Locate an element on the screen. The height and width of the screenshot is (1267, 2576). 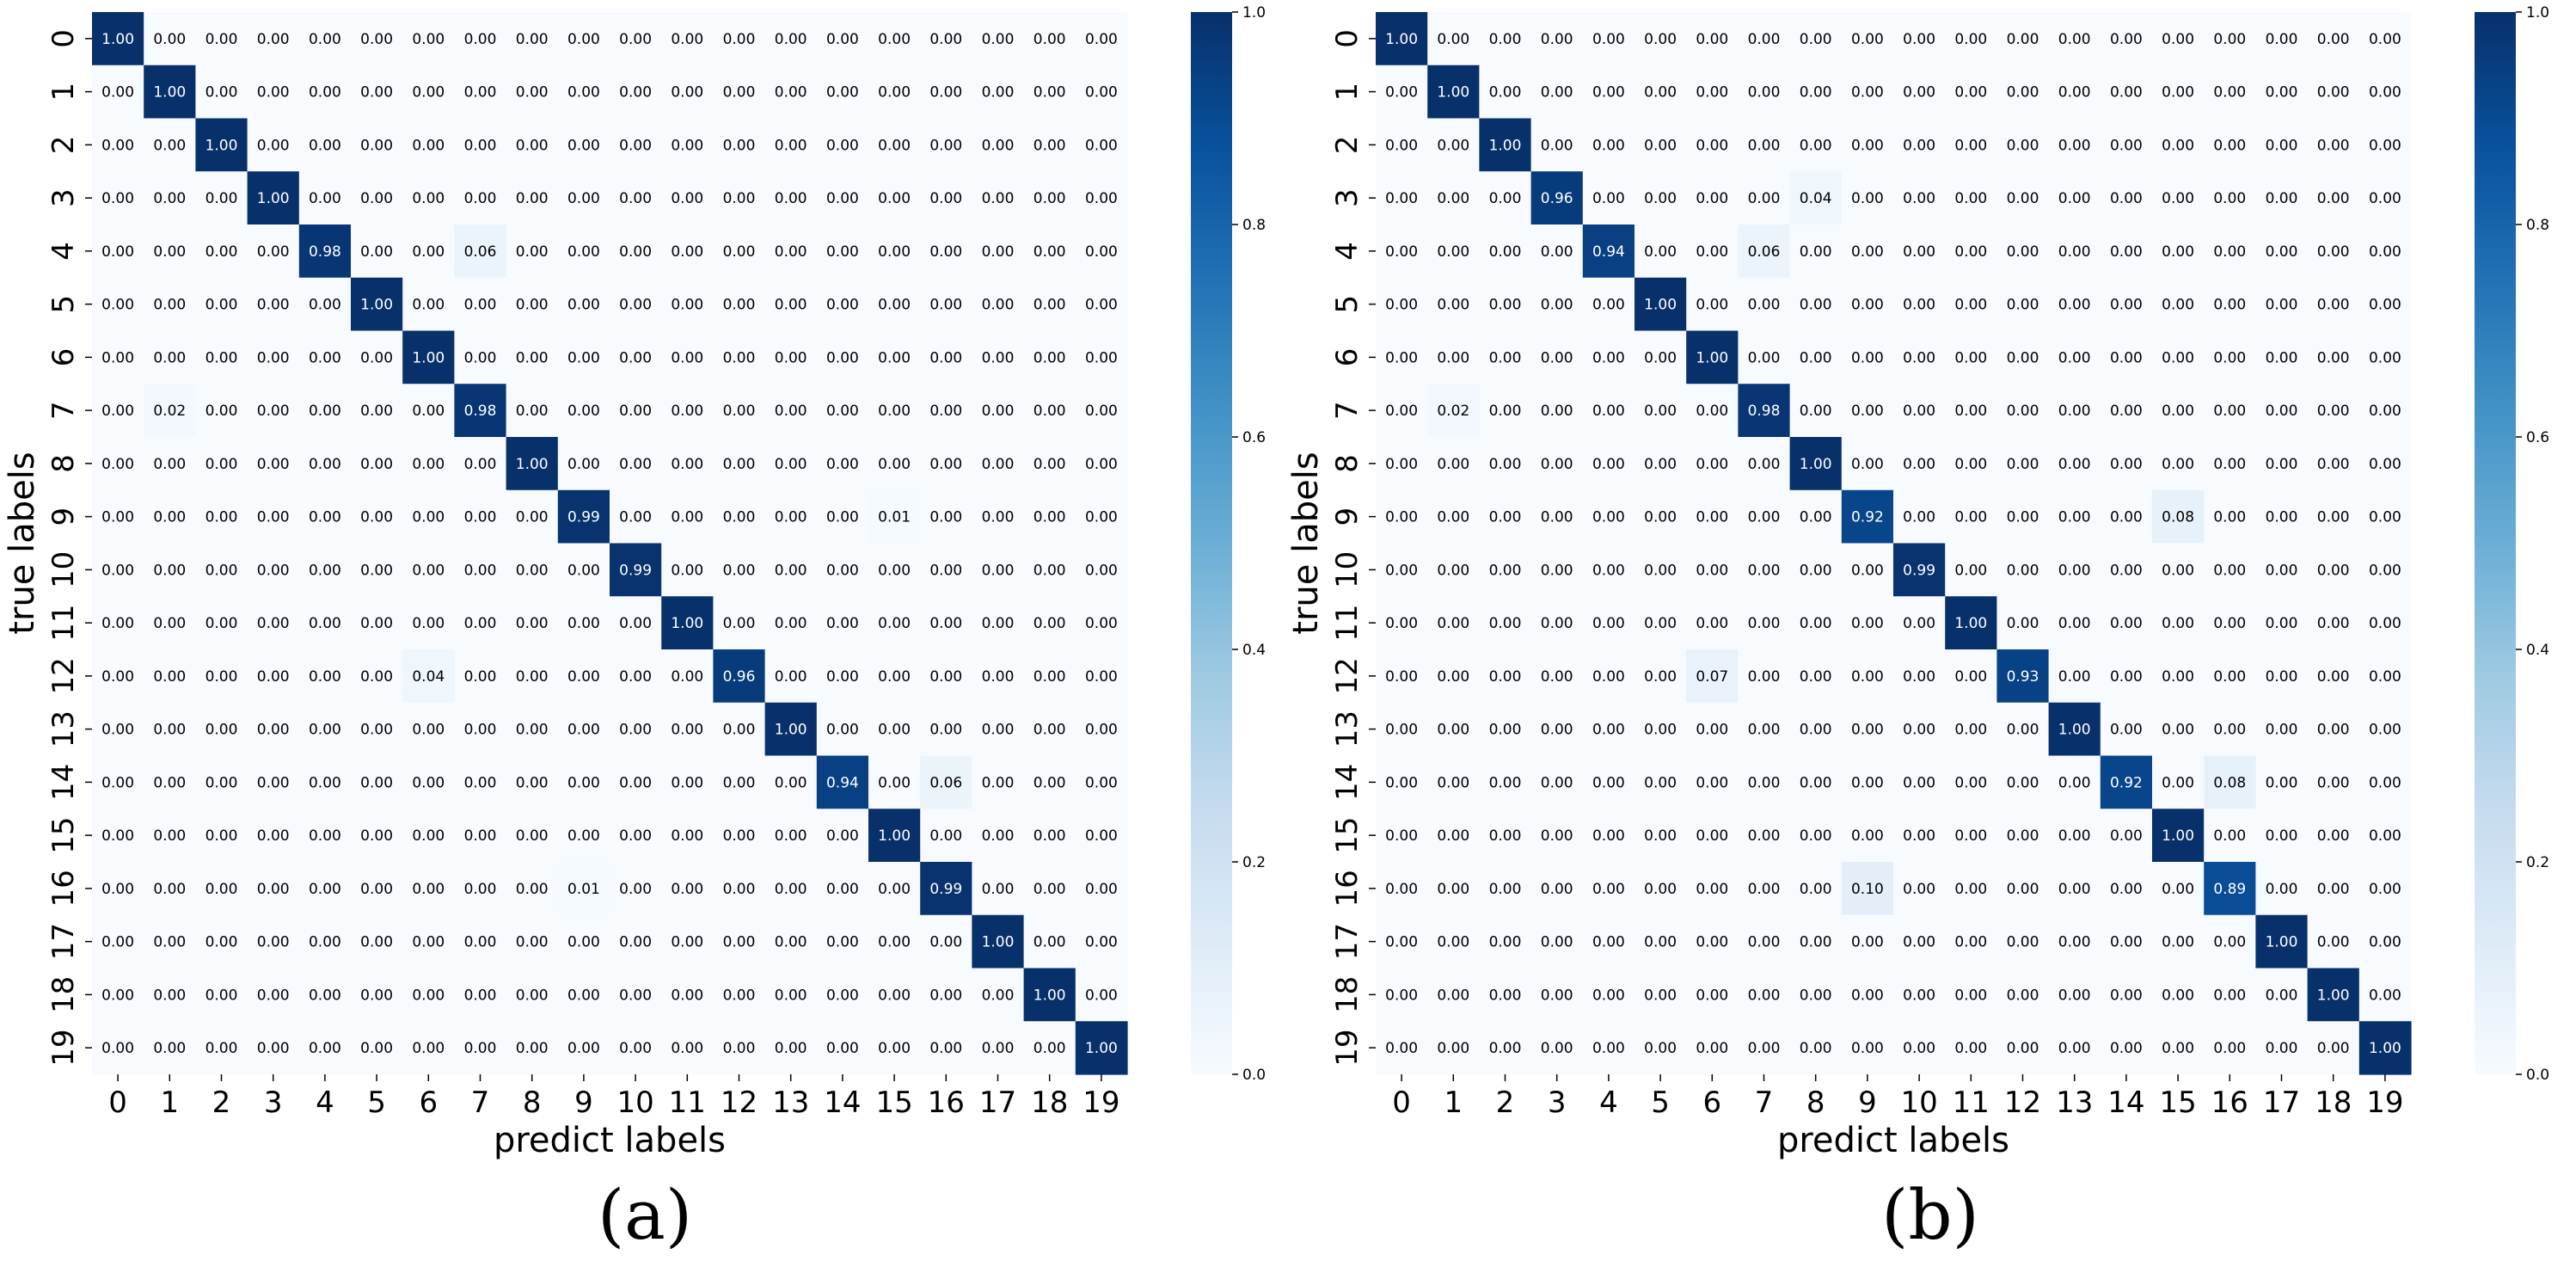
cell-value-label: 0.99 is located at coordinates (583, 517).